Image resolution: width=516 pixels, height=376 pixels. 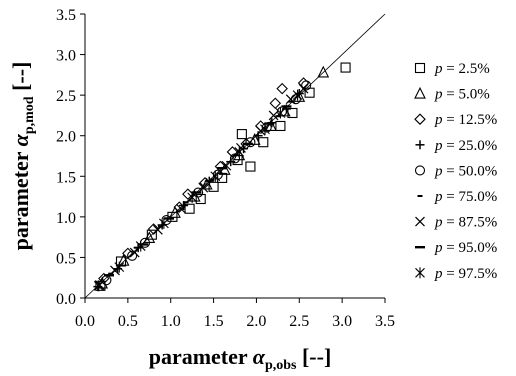 What do you see at coordinates (466, 95) in the screenshot?
I see `legend-label-value: = 5.0%` at bounding box center [466, 95].